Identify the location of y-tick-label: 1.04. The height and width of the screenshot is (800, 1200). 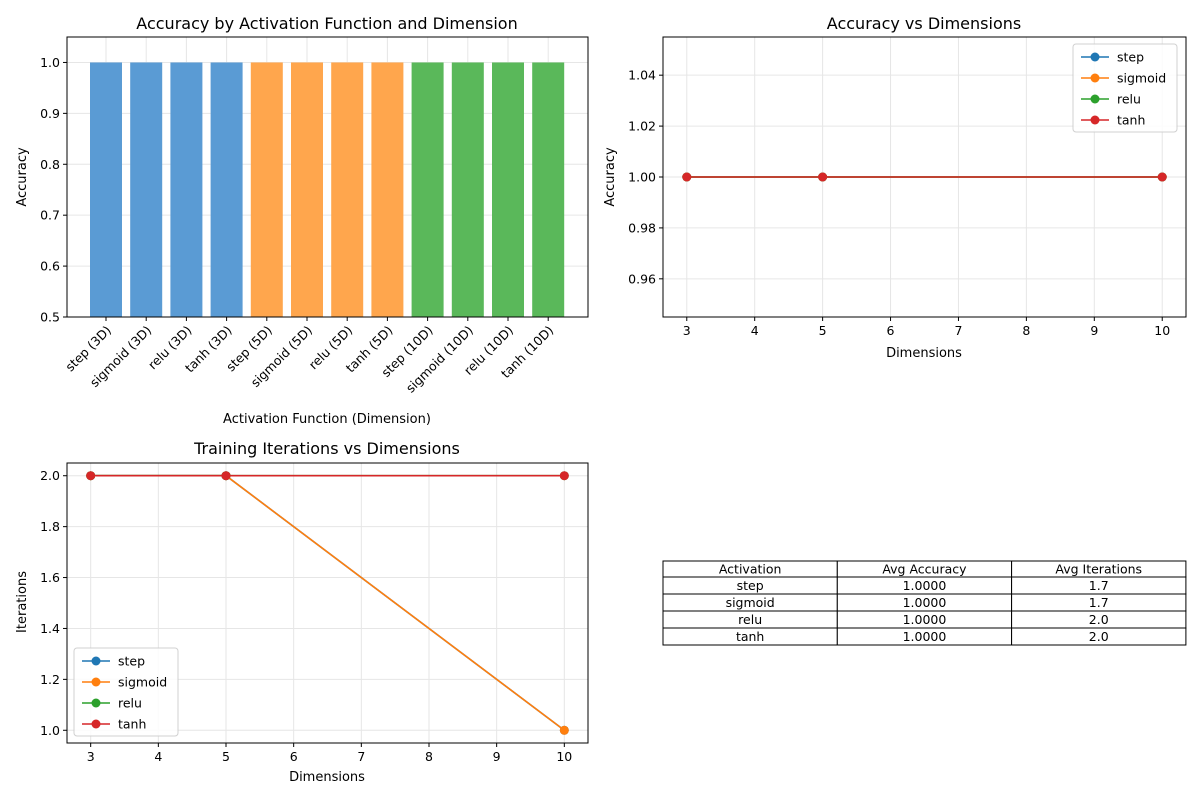
(642, 75).